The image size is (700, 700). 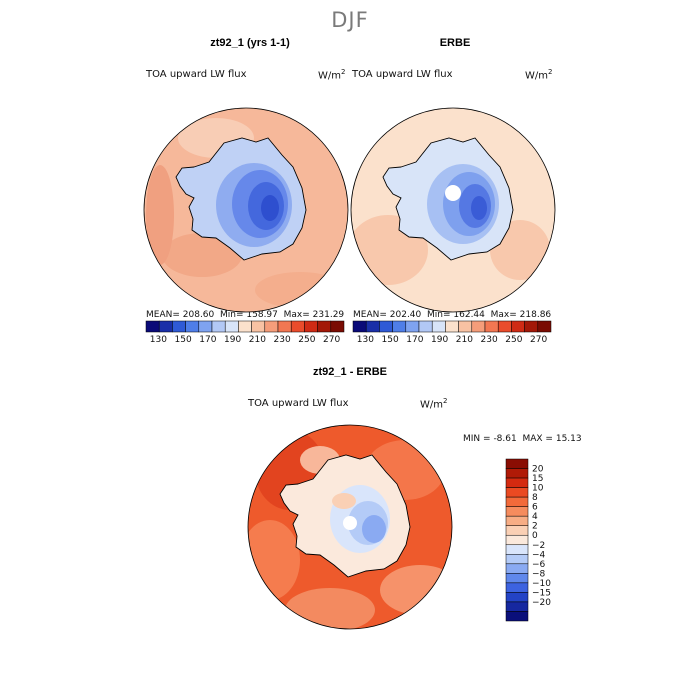 What do you see at coordinates (350, 527) in the screenshot?
I see `diff-map` at bounding box center [350, 527].